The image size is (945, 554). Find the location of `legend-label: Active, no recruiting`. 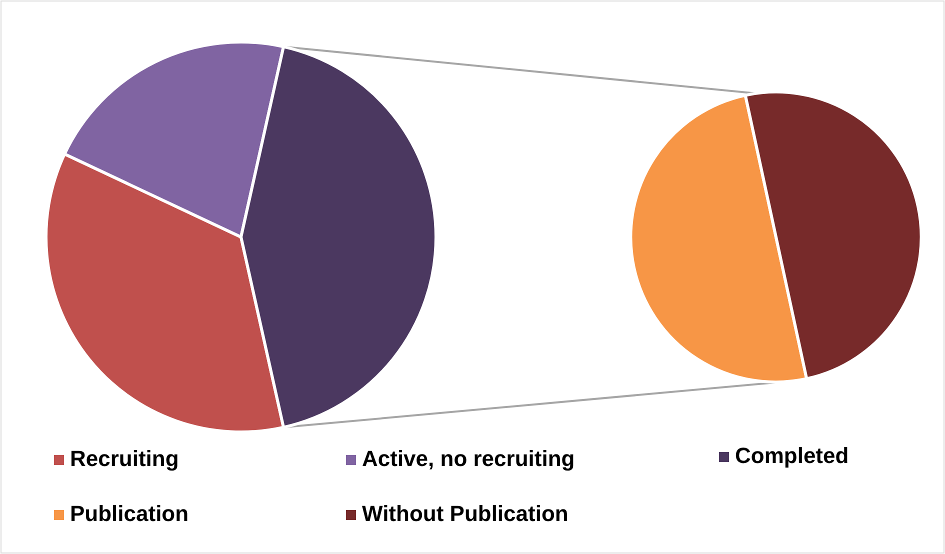

legend-label: Active, no recruiting is located at coordinates (468, 458).